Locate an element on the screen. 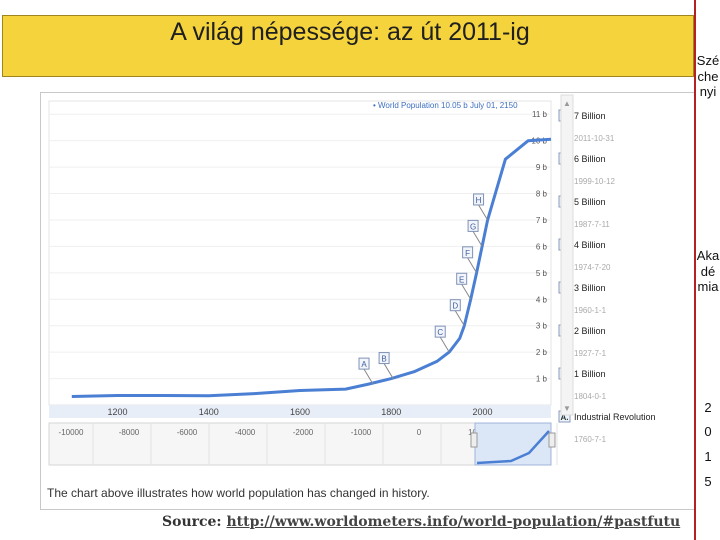  y-tick-label: 1 b is located at coordinates (542, 379).